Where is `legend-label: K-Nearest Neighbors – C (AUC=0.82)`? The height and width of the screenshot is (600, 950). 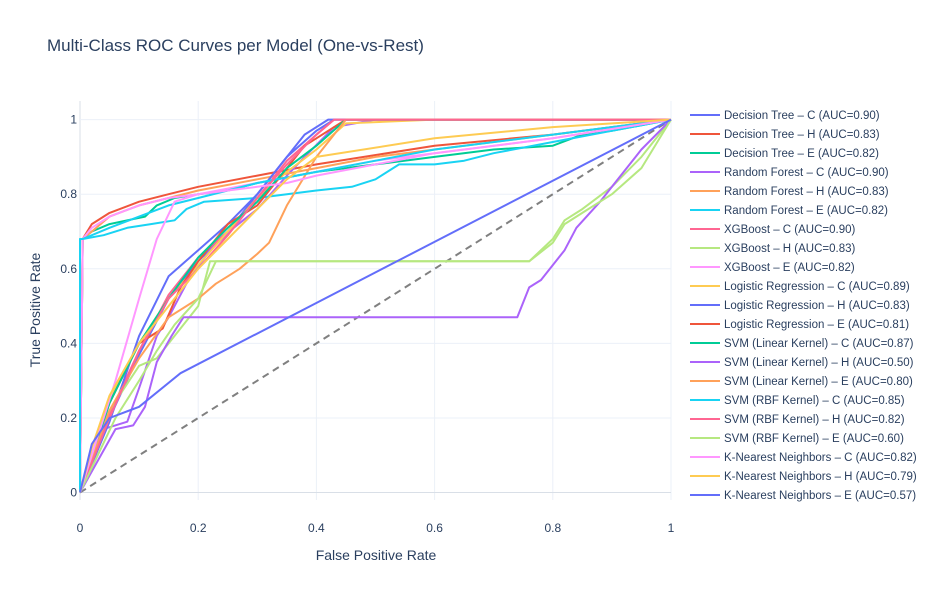
legend-label: K-Nearest Neighbors – C (AUC=0.82) is located at coordinates (820, 458).